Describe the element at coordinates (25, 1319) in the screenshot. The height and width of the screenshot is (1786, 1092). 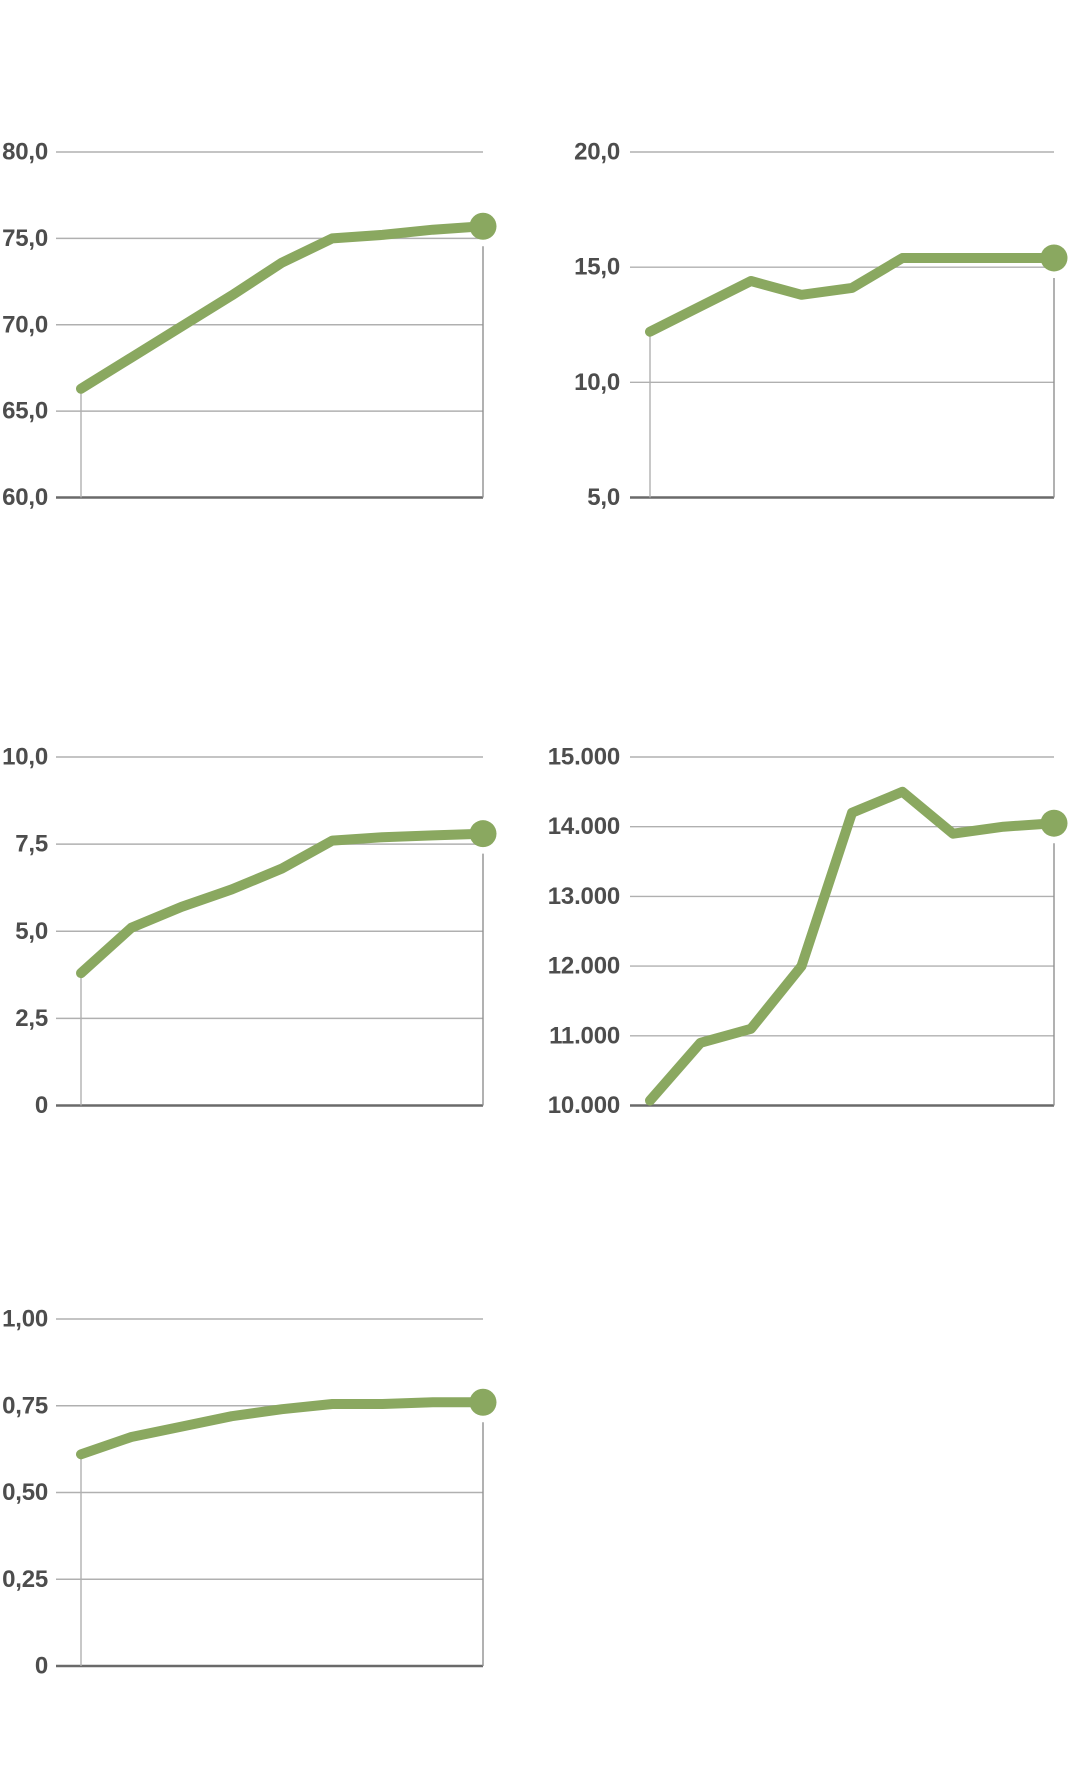
I see `y-tick-label: 1,00` at that location.